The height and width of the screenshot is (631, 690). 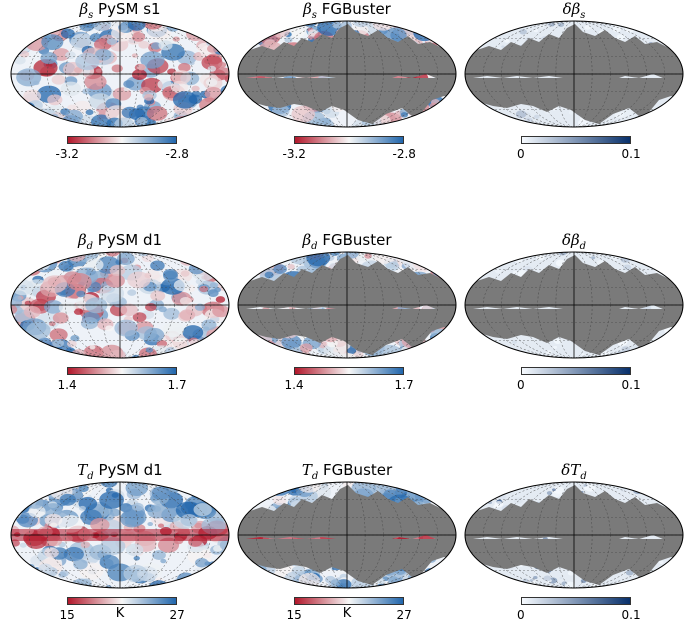 I want to click on panel-title: βd FGBuster, so click(x=347, y=243).